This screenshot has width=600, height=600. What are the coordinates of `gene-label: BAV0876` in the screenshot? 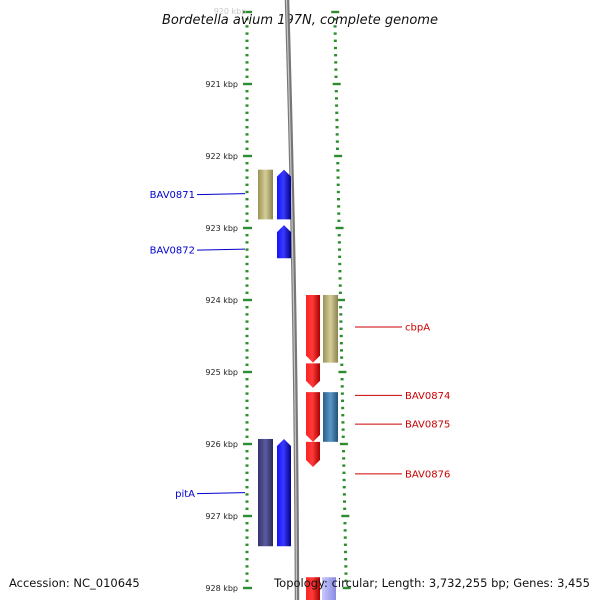 It's located at (427, 474).